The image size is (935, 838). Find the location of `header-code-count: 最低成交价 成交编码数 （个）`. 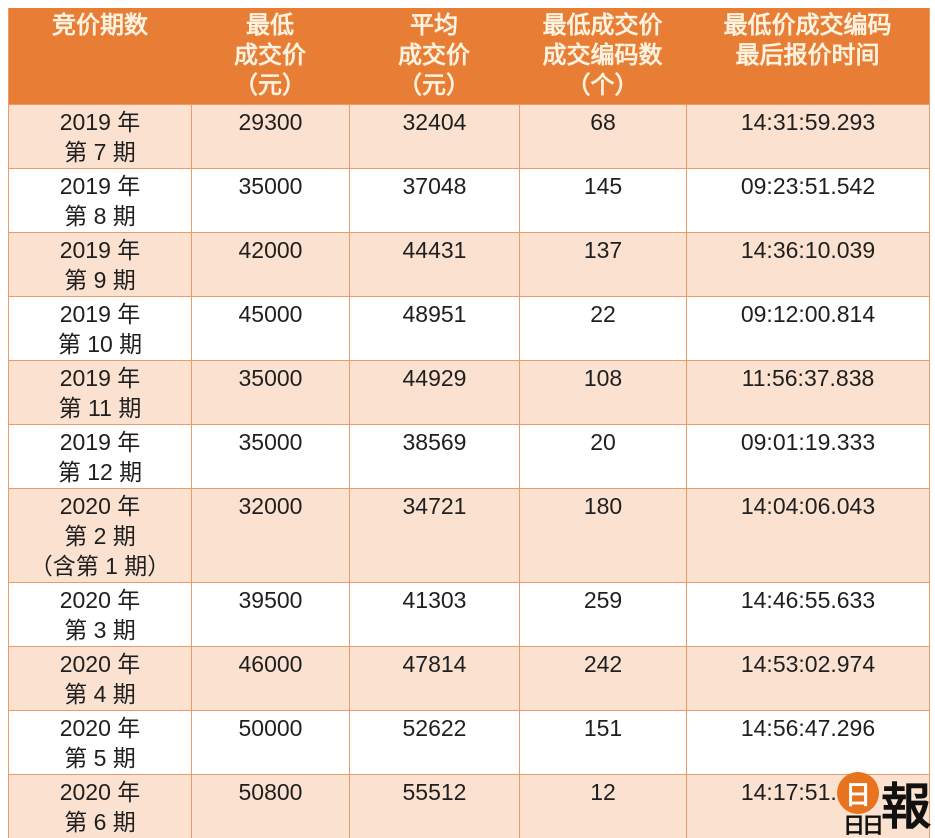

header-code-count: 最低成交价 成交编码数 （个） is located at coordinates (602, 55).